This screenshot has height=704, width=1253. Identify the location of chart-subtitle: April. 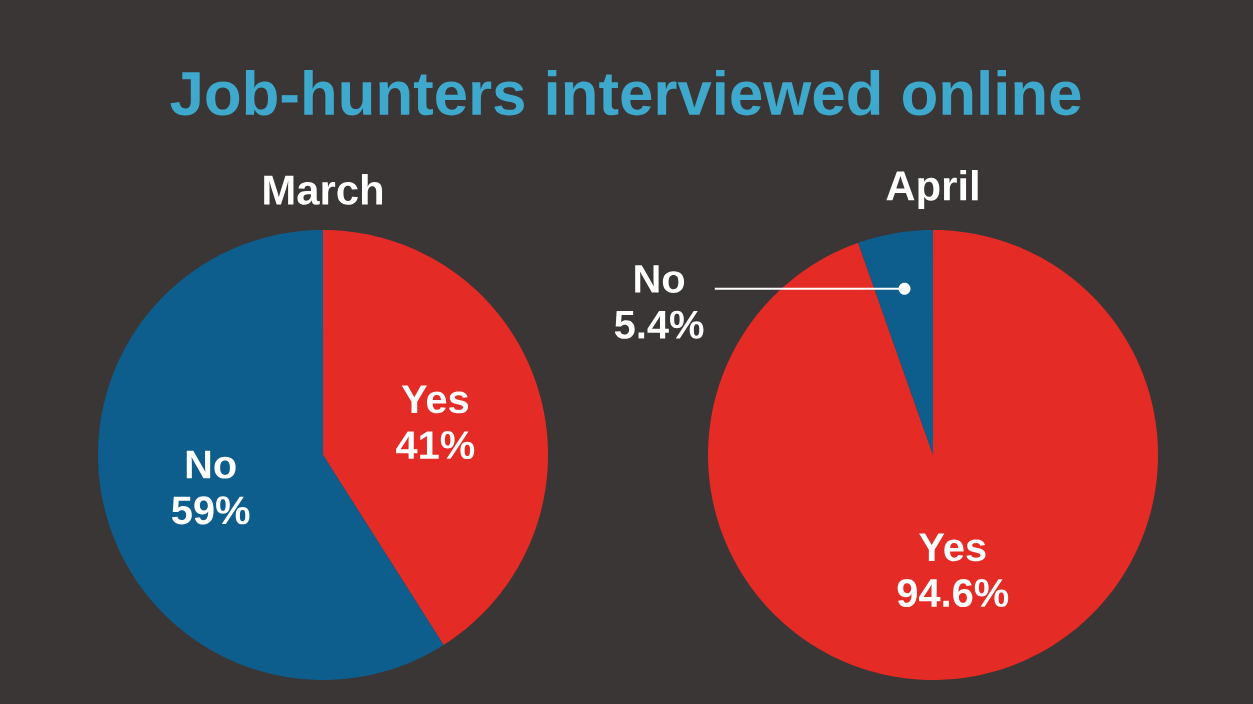
(932, 189).